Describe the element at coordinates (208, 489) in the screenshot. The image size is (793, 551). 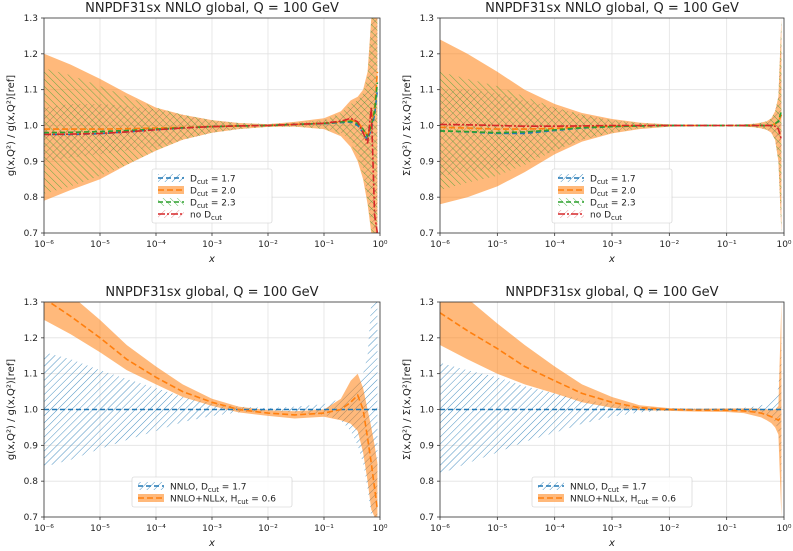
I see `legend-label: NNLO, Dcut = 1.7` at that location.